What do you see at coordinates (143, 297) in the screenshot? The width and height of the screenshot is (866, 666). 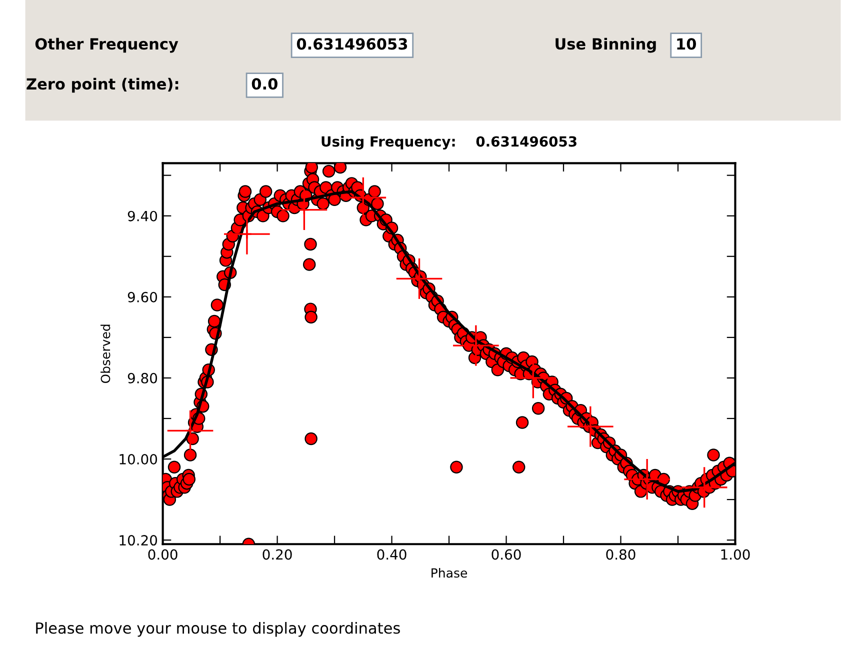 I see `y-tick-label: 9.60` at bounding box center [143, 297].